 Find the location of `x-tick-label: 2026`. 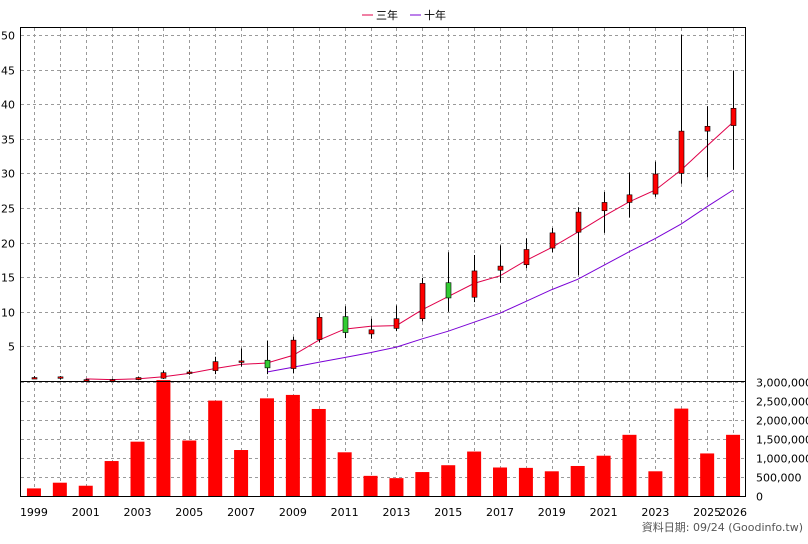

x-tick-label: 2026 is located at coordinates (733, 512).